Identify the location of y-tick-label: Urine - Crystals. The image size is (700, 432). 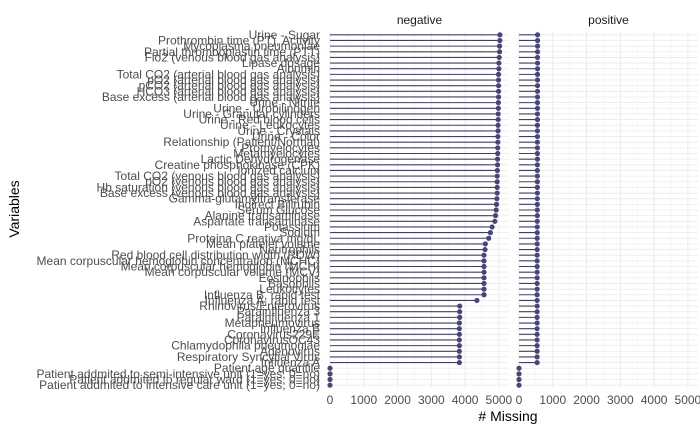
(278, 131).